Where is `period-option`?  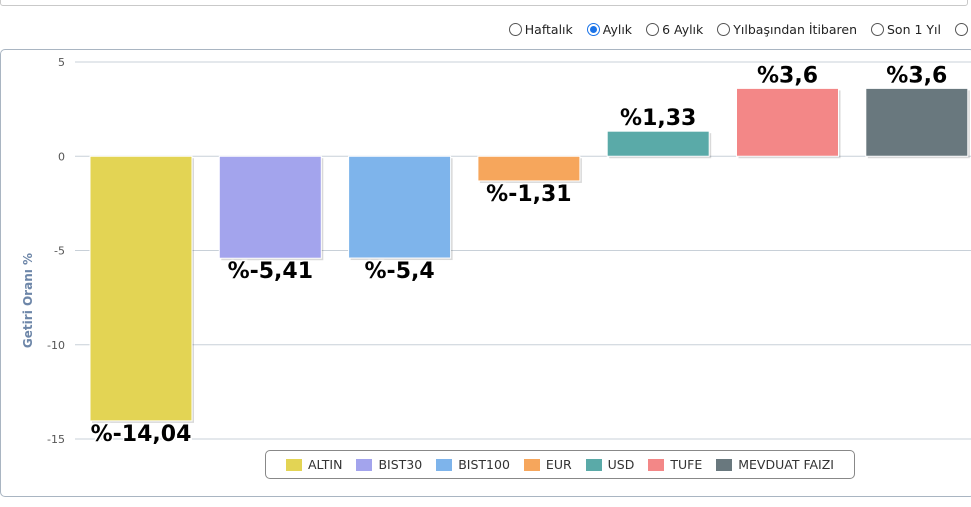 period-option is located at coordinates (963, 29).